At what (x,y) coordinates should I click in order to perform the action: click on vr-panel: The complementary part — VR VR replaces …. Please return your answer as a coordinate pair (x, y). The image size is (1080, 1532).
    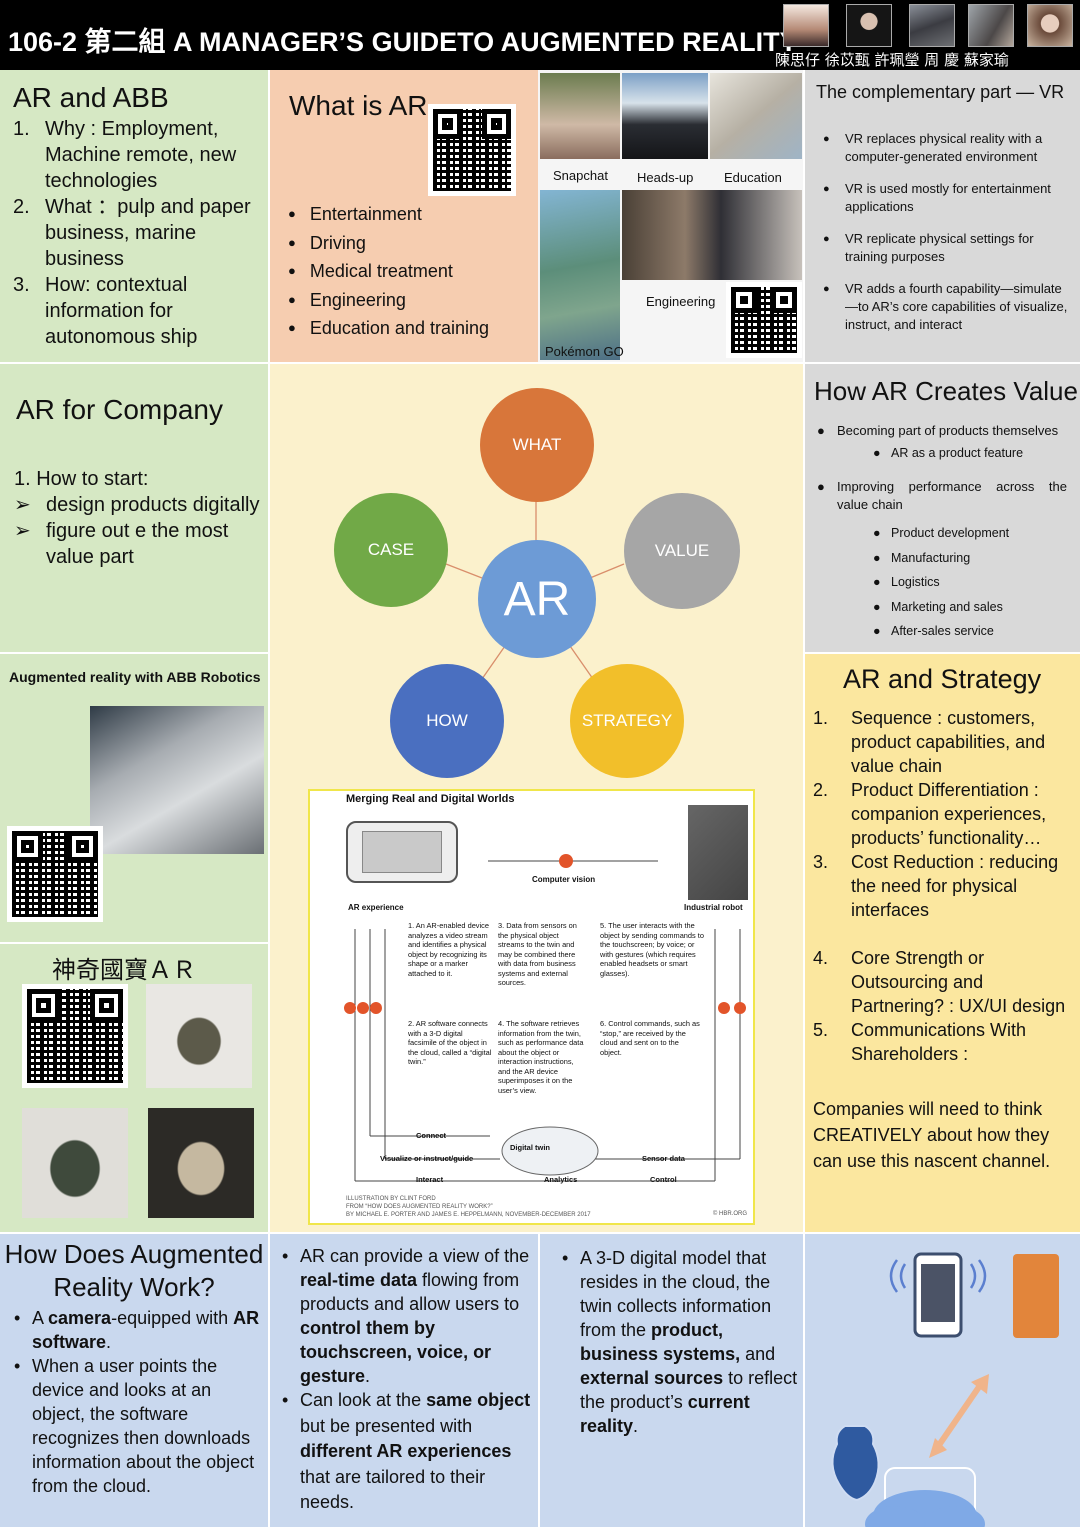
    Looking at the image, I should click on (942, 216).